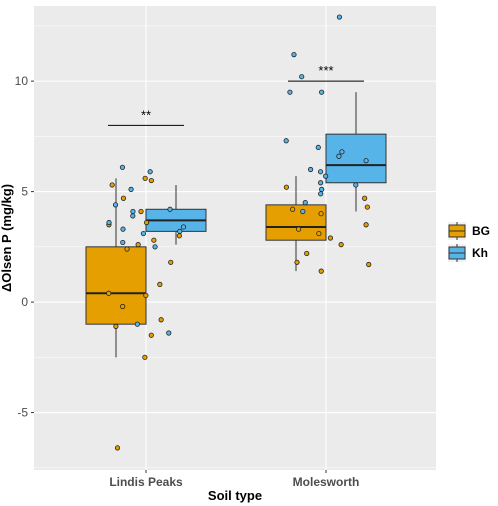 Image resolution: width=498 pixels, height=506 pixels. I want to click on y-tick-label: 0, so click(24, 302).